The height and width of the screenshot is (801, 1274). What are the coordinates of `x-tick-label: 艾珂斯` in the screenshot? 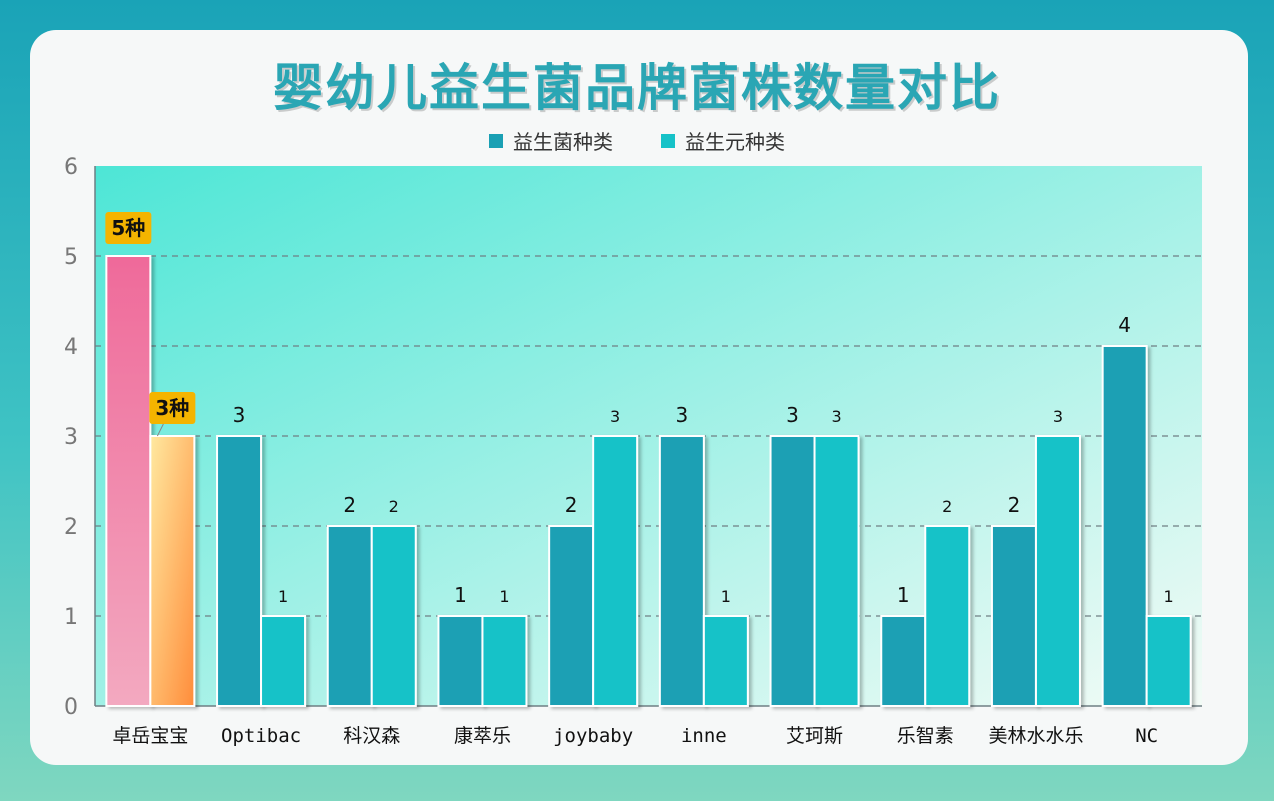 It's located at (814, 736).